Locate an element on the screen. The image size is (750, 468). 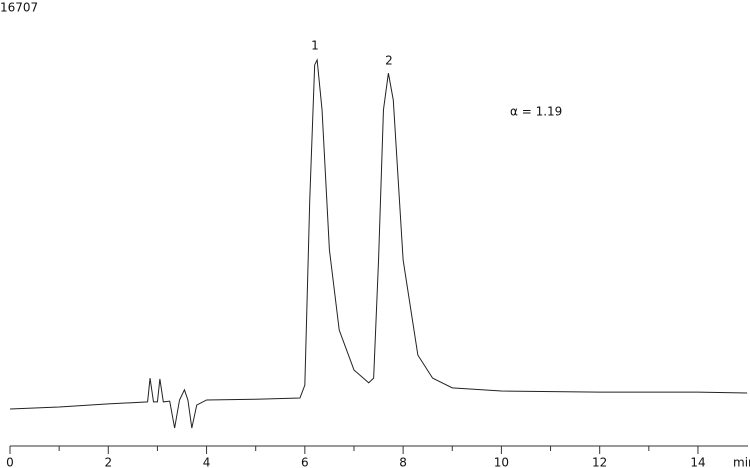
x-tick-label: 10 is located at coordinates (501, 462).